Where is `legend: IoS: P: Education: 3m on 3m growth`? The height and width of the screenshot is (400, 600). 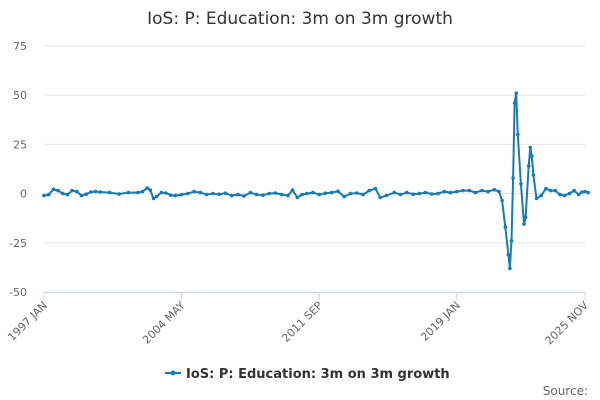 legend: IoS: P: Education: 3m on 3m growth is located at coordinates (307, 374).